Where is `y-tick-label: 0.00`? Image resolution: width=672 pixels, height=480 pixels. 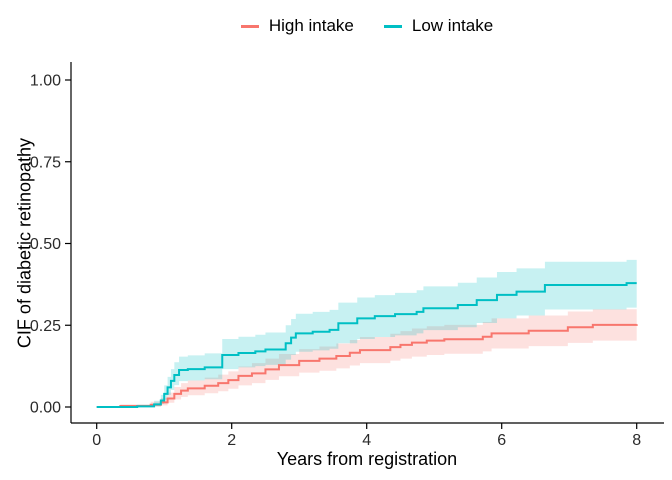
y-tick-label: 0.00 is located at coordinates (45, 408).